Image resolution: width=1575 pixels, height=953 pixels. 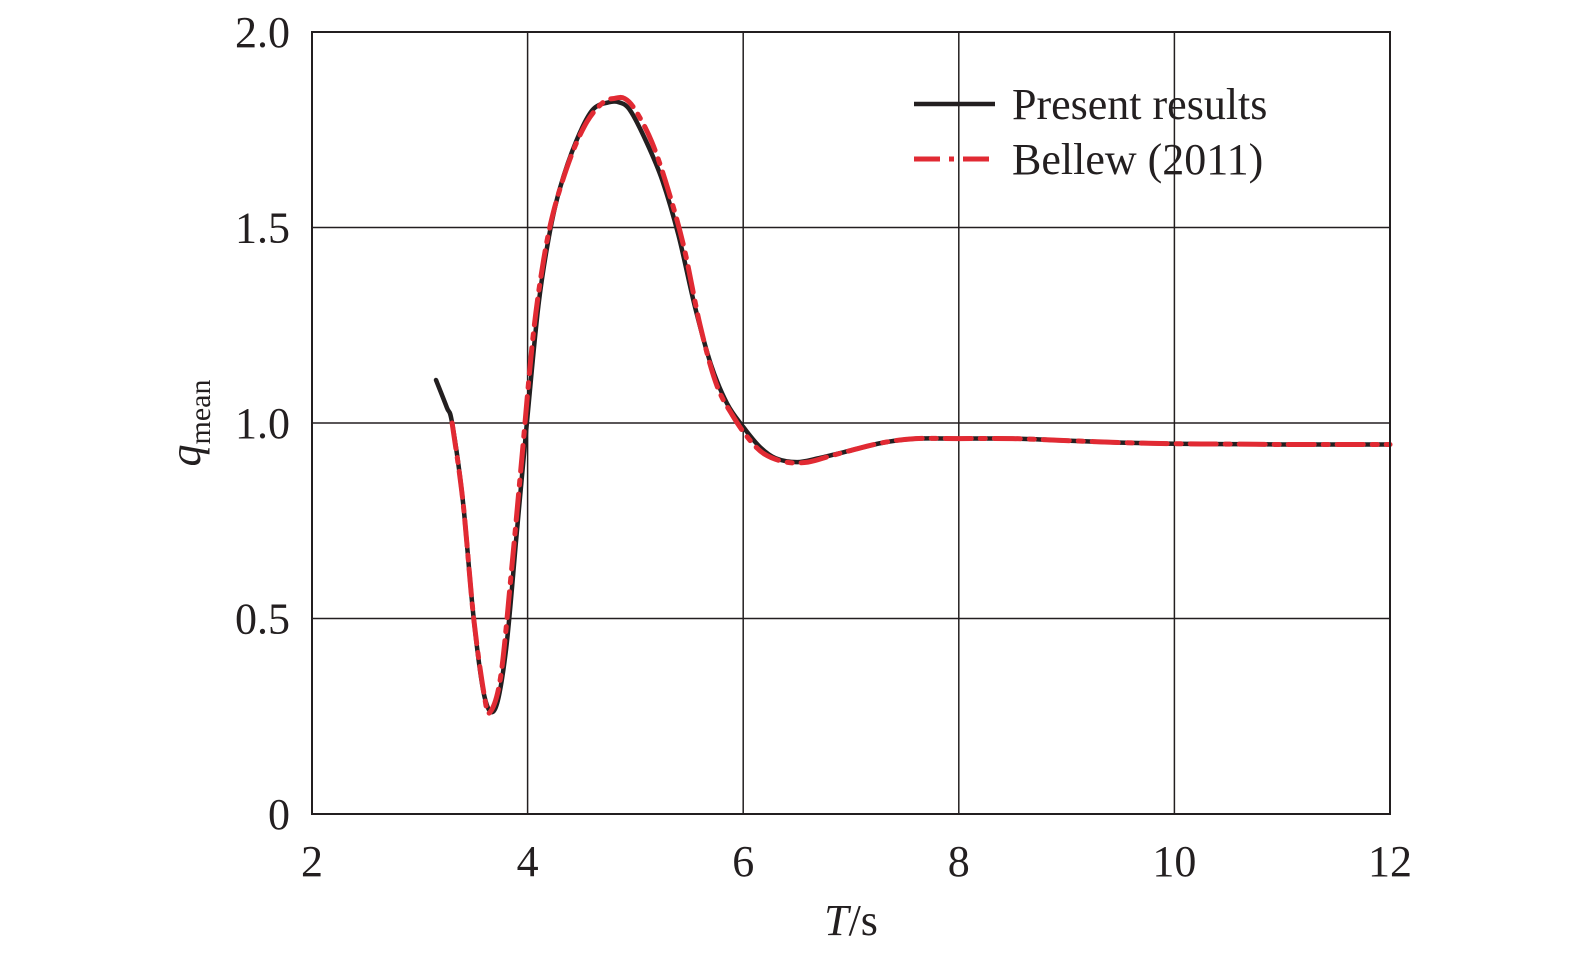 What do you see at coordinates (959, 861) in the screenshot?
I see `x-tick-label: 8` at bounding box center [959, 861].